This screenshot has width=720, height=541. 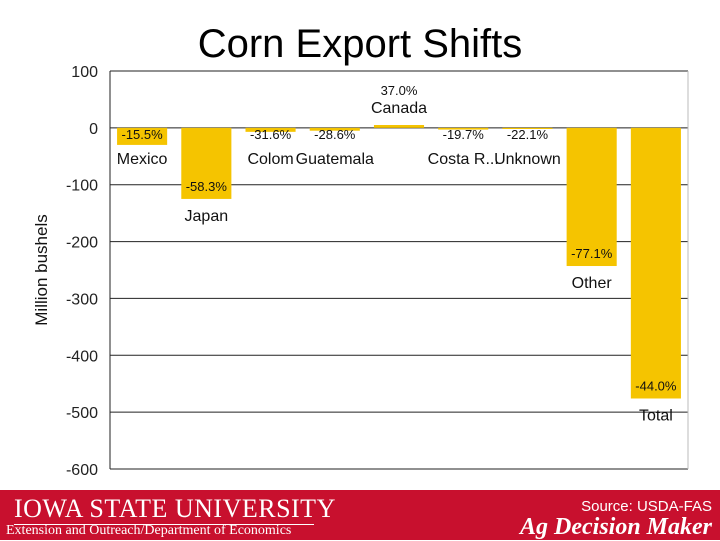 I want to click on data-label: -31.6%, so click(x=271, y=134).